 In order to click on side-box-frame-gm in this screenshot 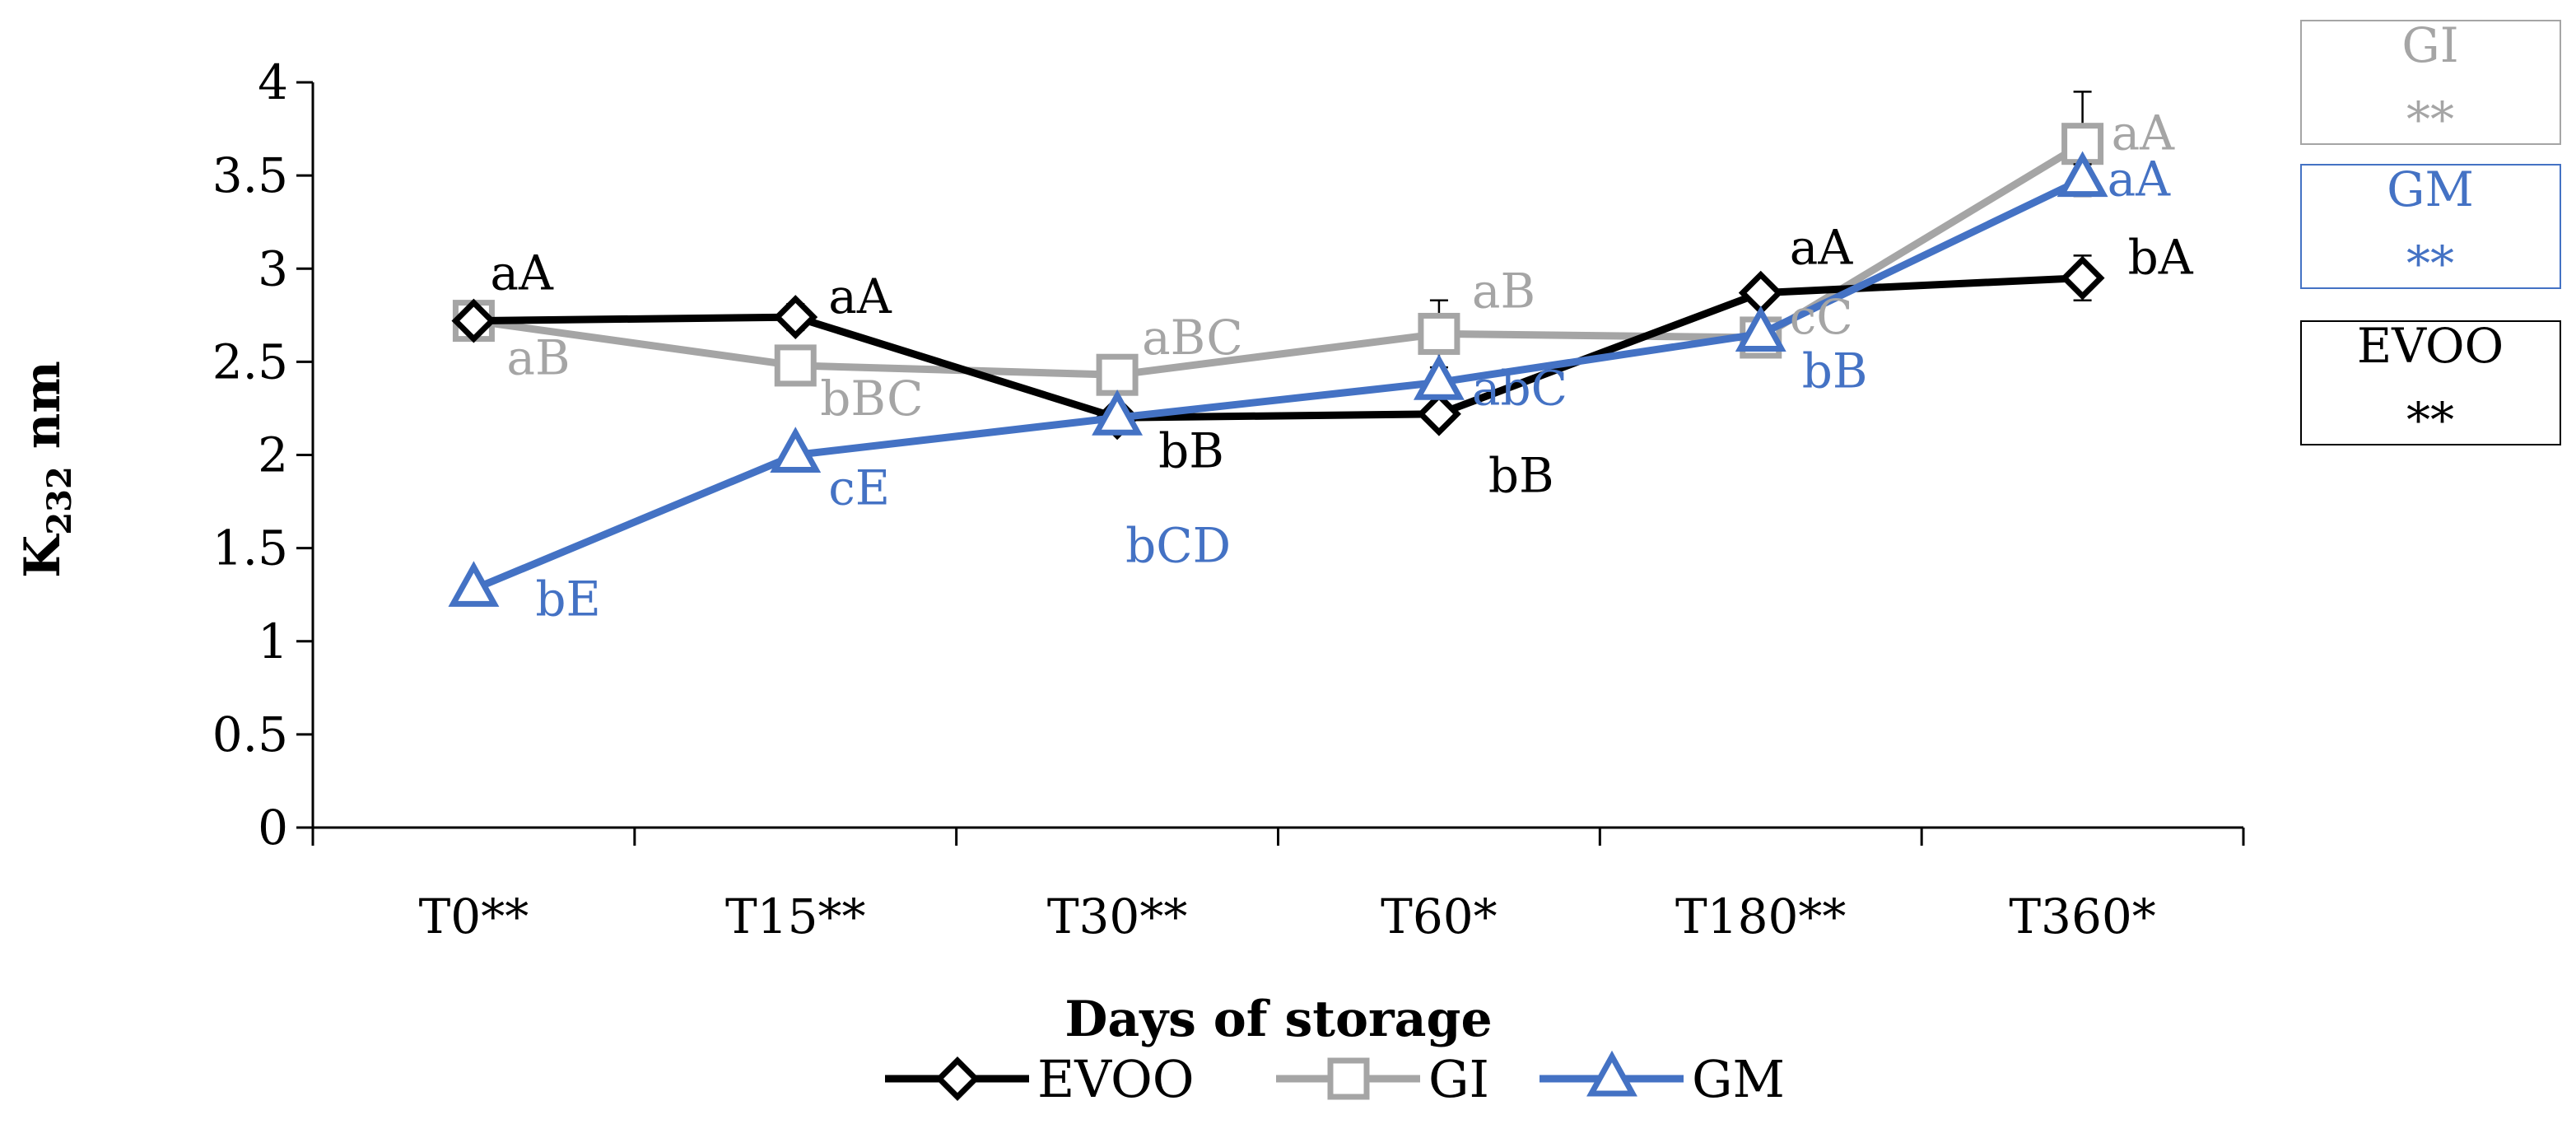, I will do `click(2430, 226)`.